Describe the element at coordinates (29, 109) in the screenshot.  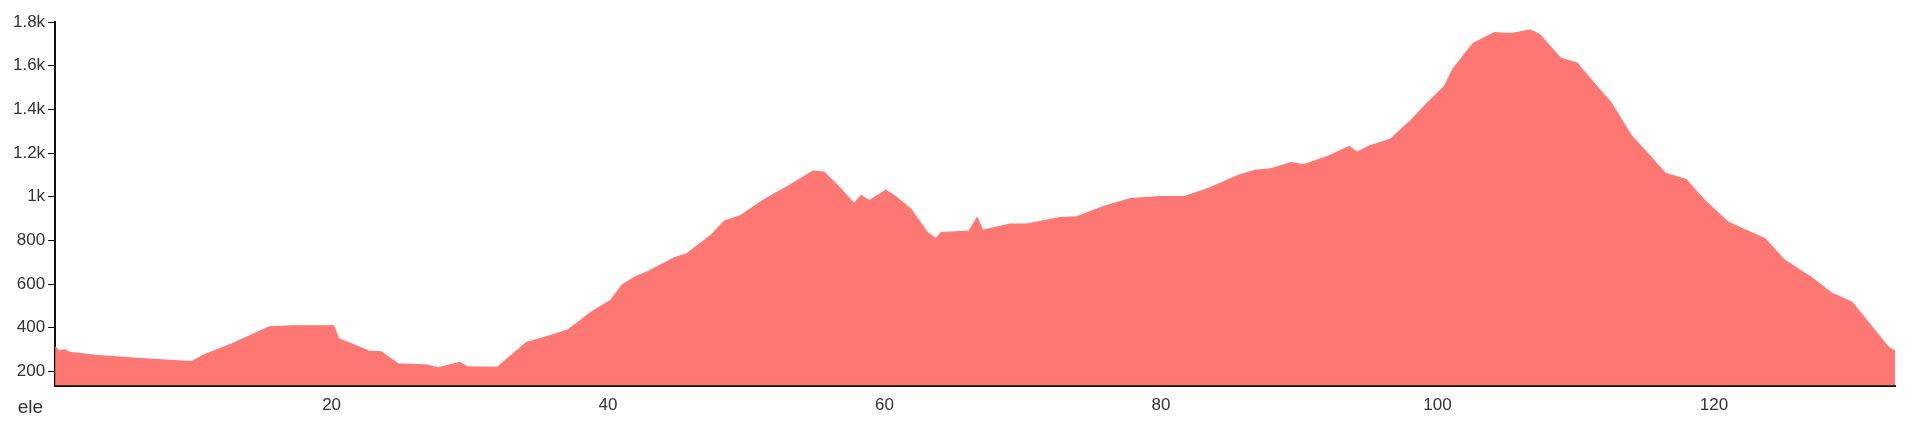
I see `y-tick-label: 1.4k` at that location.